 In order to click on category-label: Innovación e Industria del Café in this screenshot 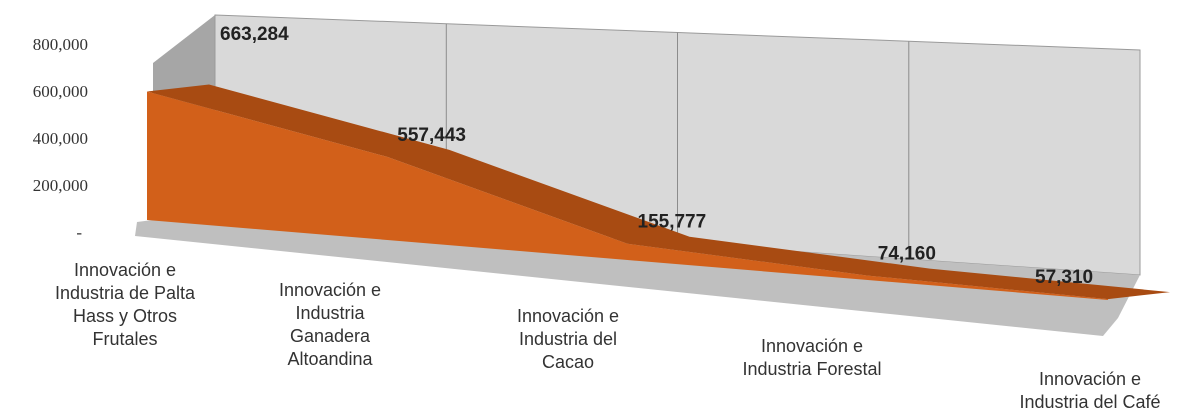, I will do `click(1089, 390)`.